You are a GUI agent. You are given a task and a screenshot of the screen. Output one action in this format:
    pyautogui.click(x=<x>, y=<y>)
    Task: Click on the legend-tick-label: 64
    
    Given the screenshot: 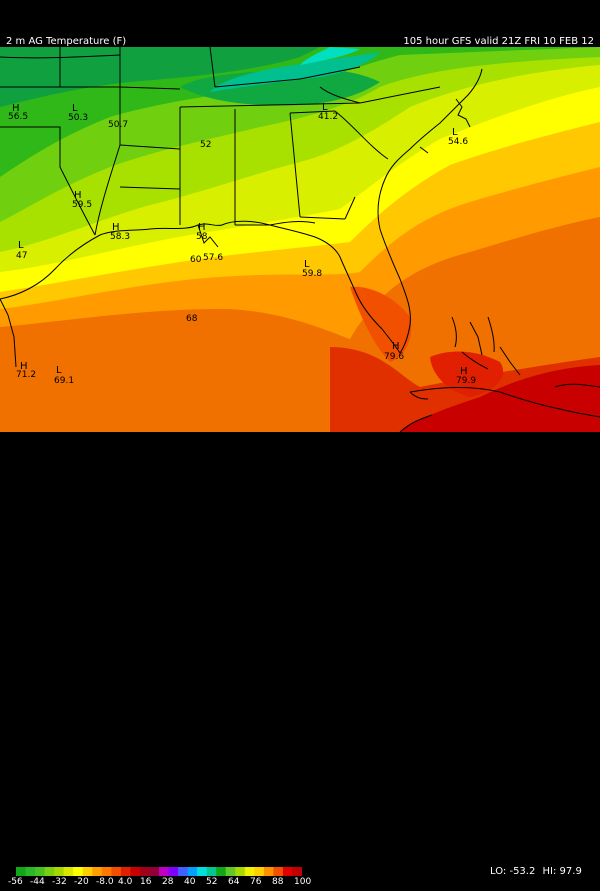 What is the action you would take?
    pyautogui.click(x=234, y=882)
    